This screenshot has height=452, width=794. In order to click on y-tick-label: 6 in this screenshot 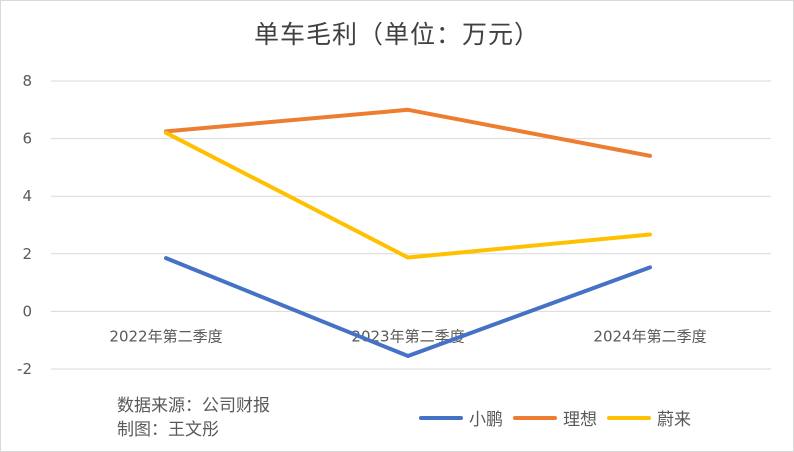, I will do `click(27, 139)`.